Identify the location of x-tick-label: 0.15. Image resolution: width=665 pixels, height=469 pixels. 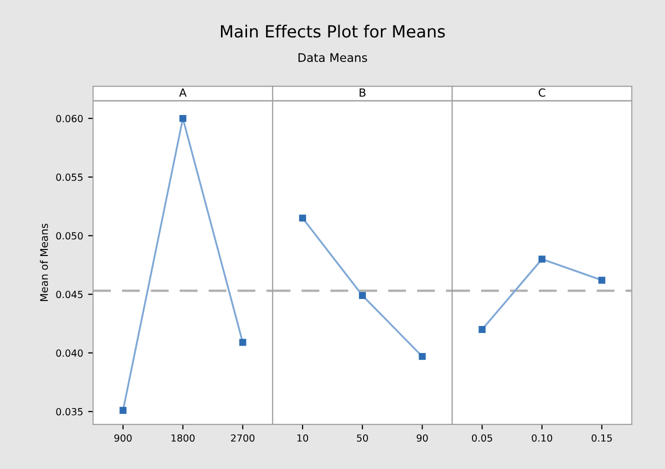
(602, 438).